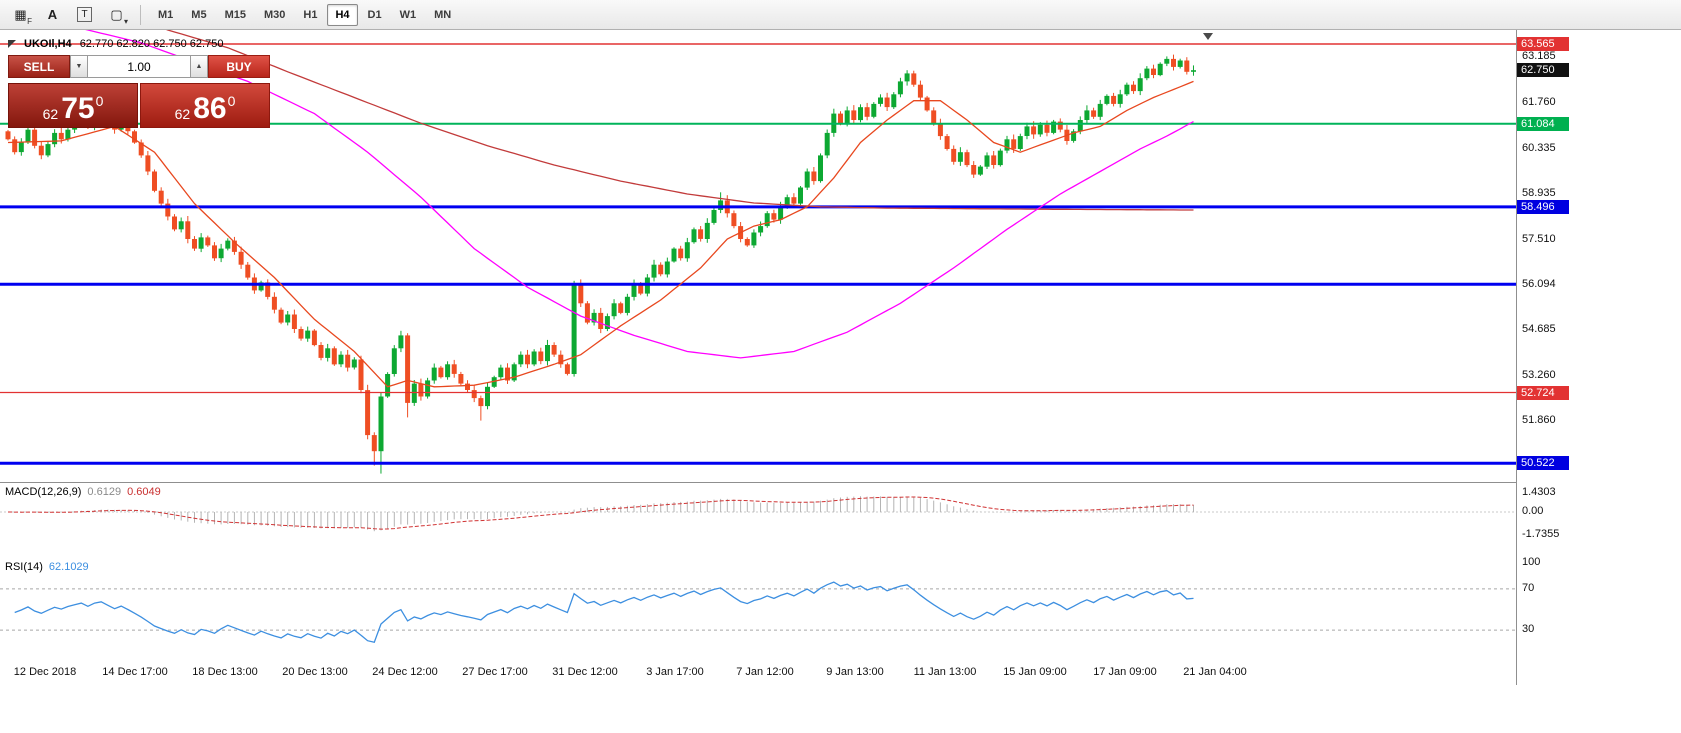  What do you see at coordinates (1539, 492) in the screenshot?
I see `macd-axis-label: 1.4303` at bounding box center [1539, 492].